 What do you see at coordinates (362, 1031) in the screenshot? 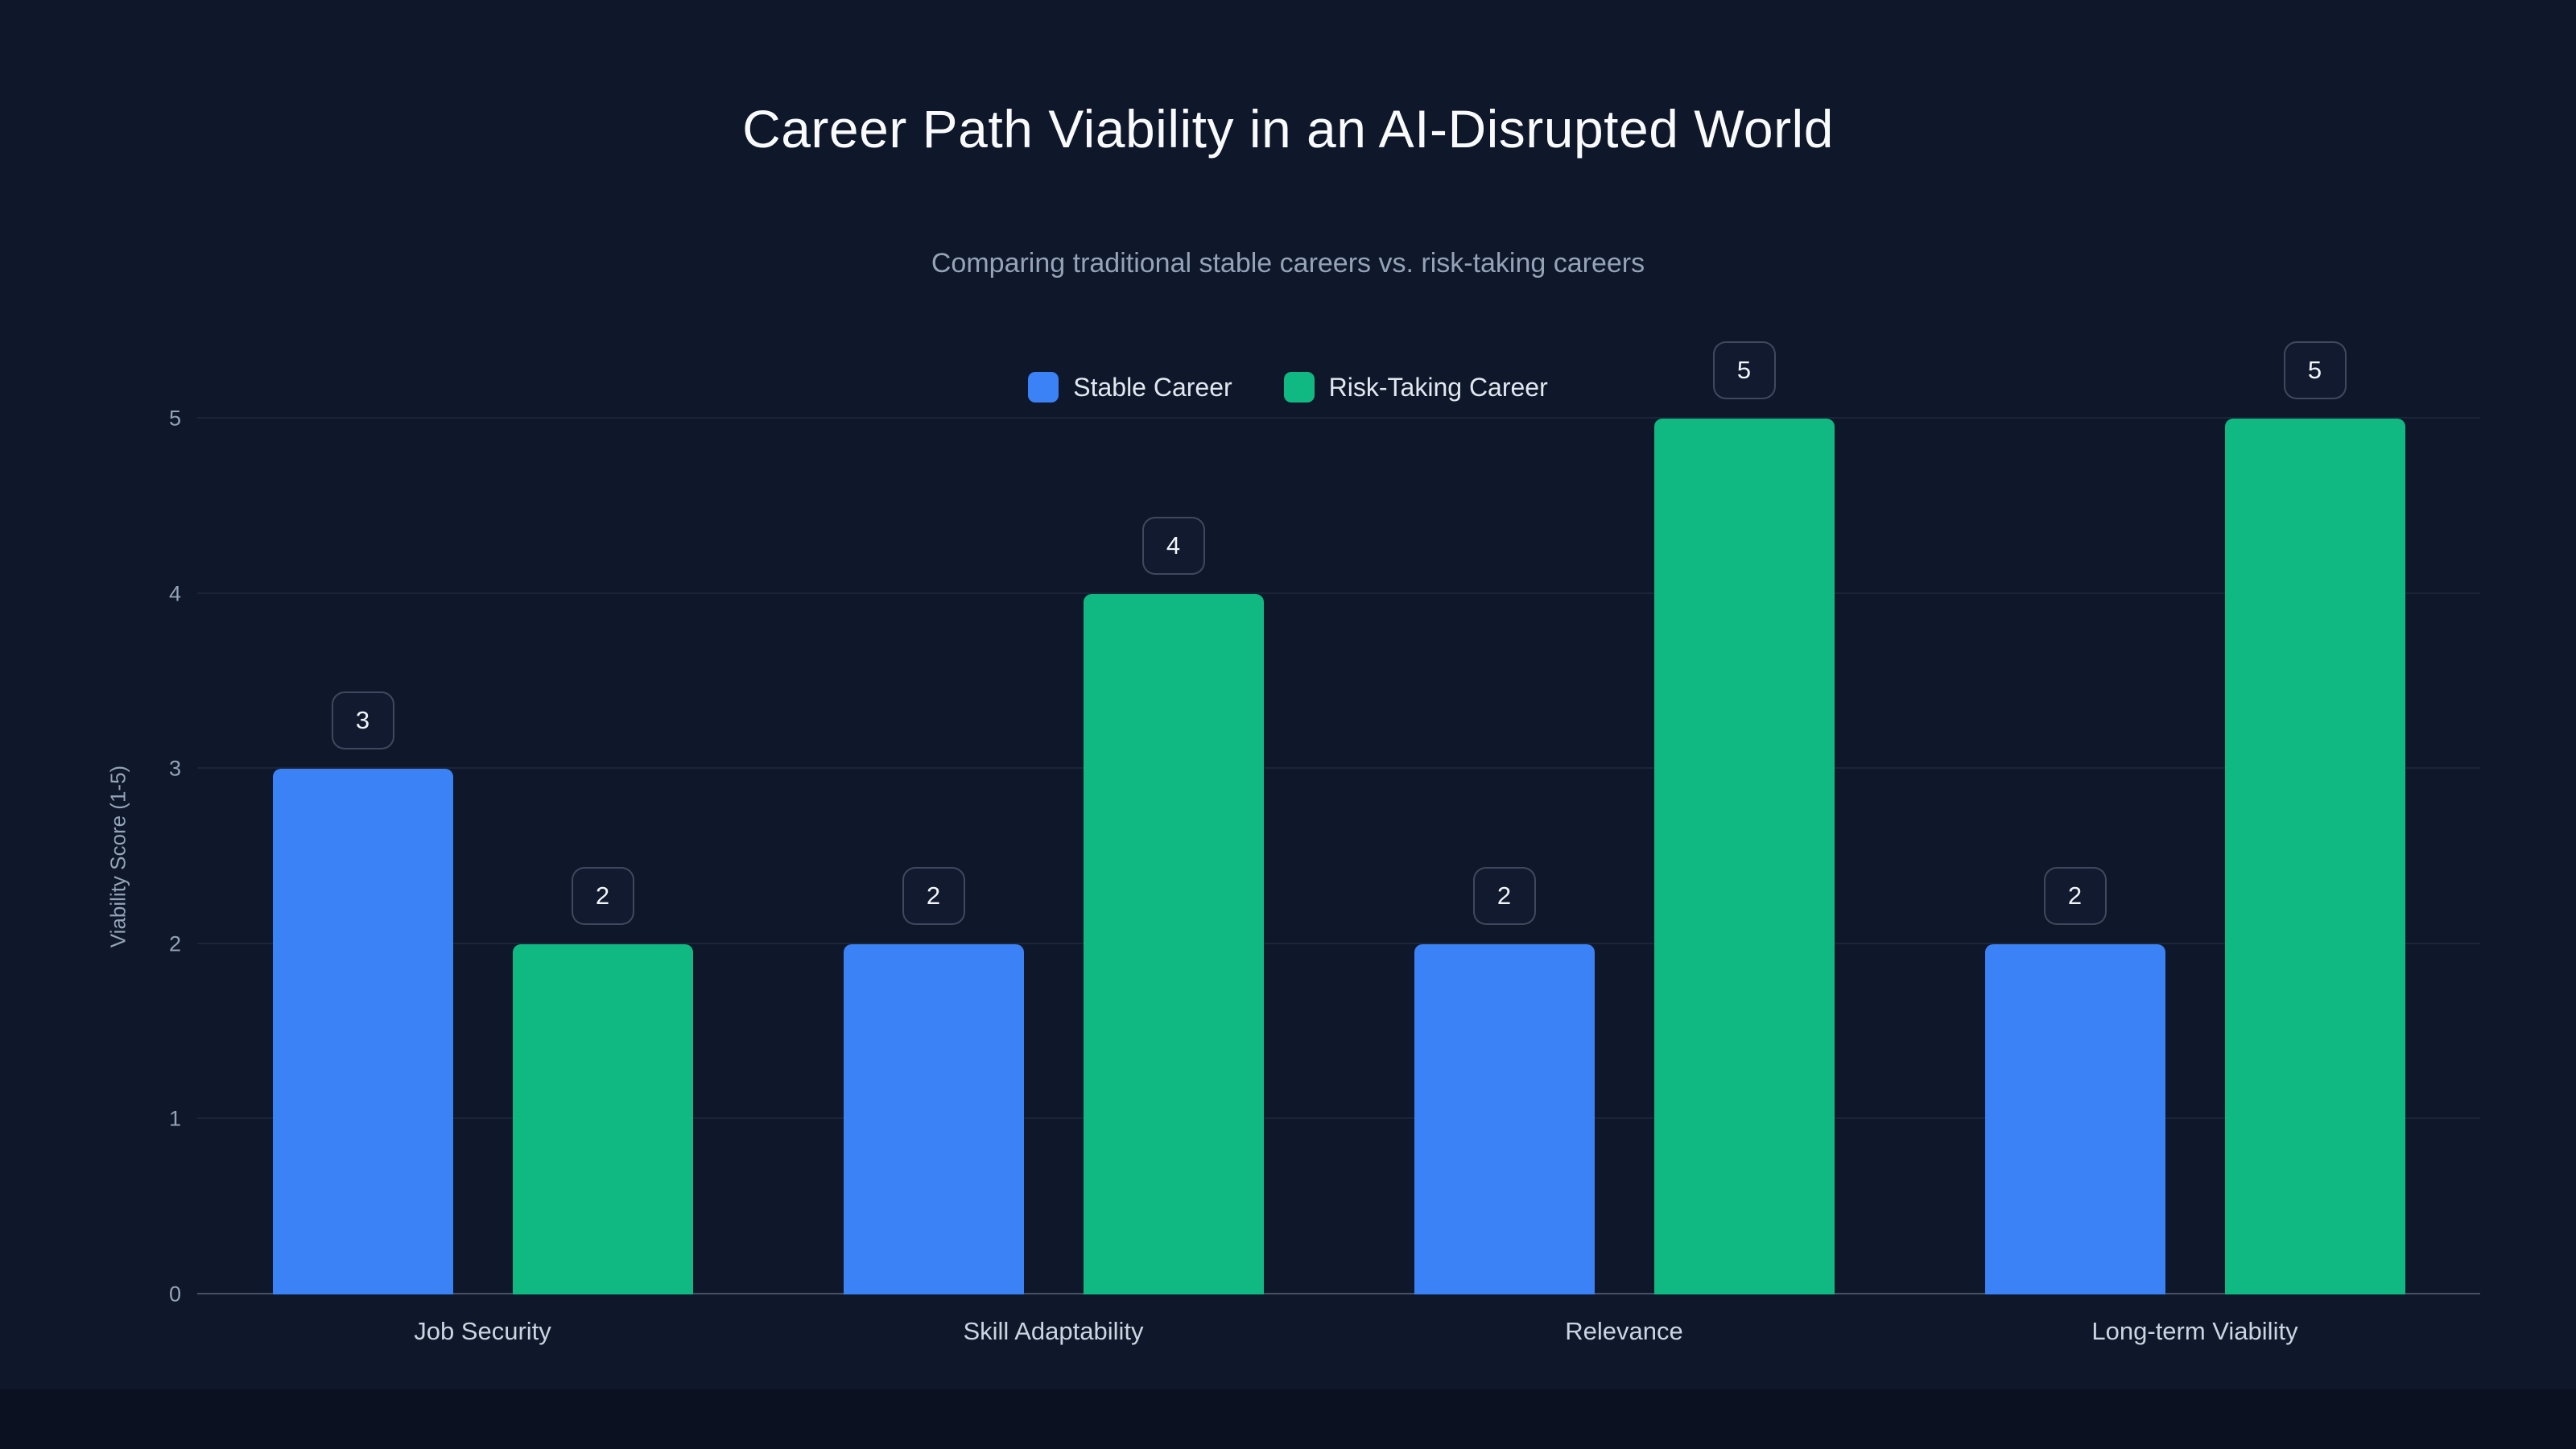
I see `bar-stable-career-job-security` at bounding box center [362, 1031].